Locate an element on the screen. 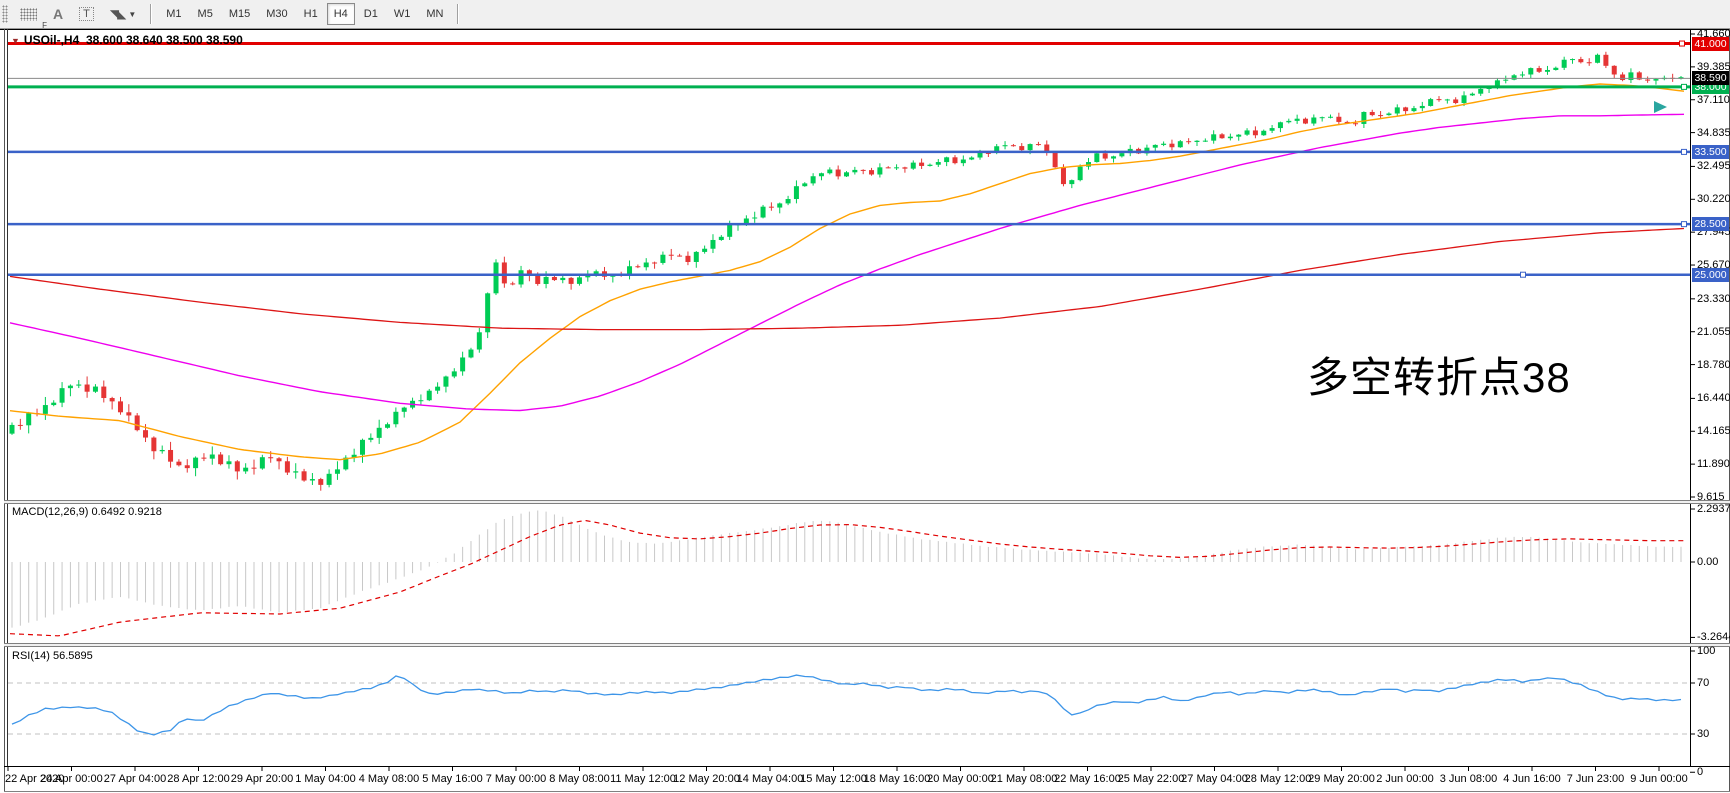 The image size is (1730, 793). macd-histogram is located at coordinates (846, 569).